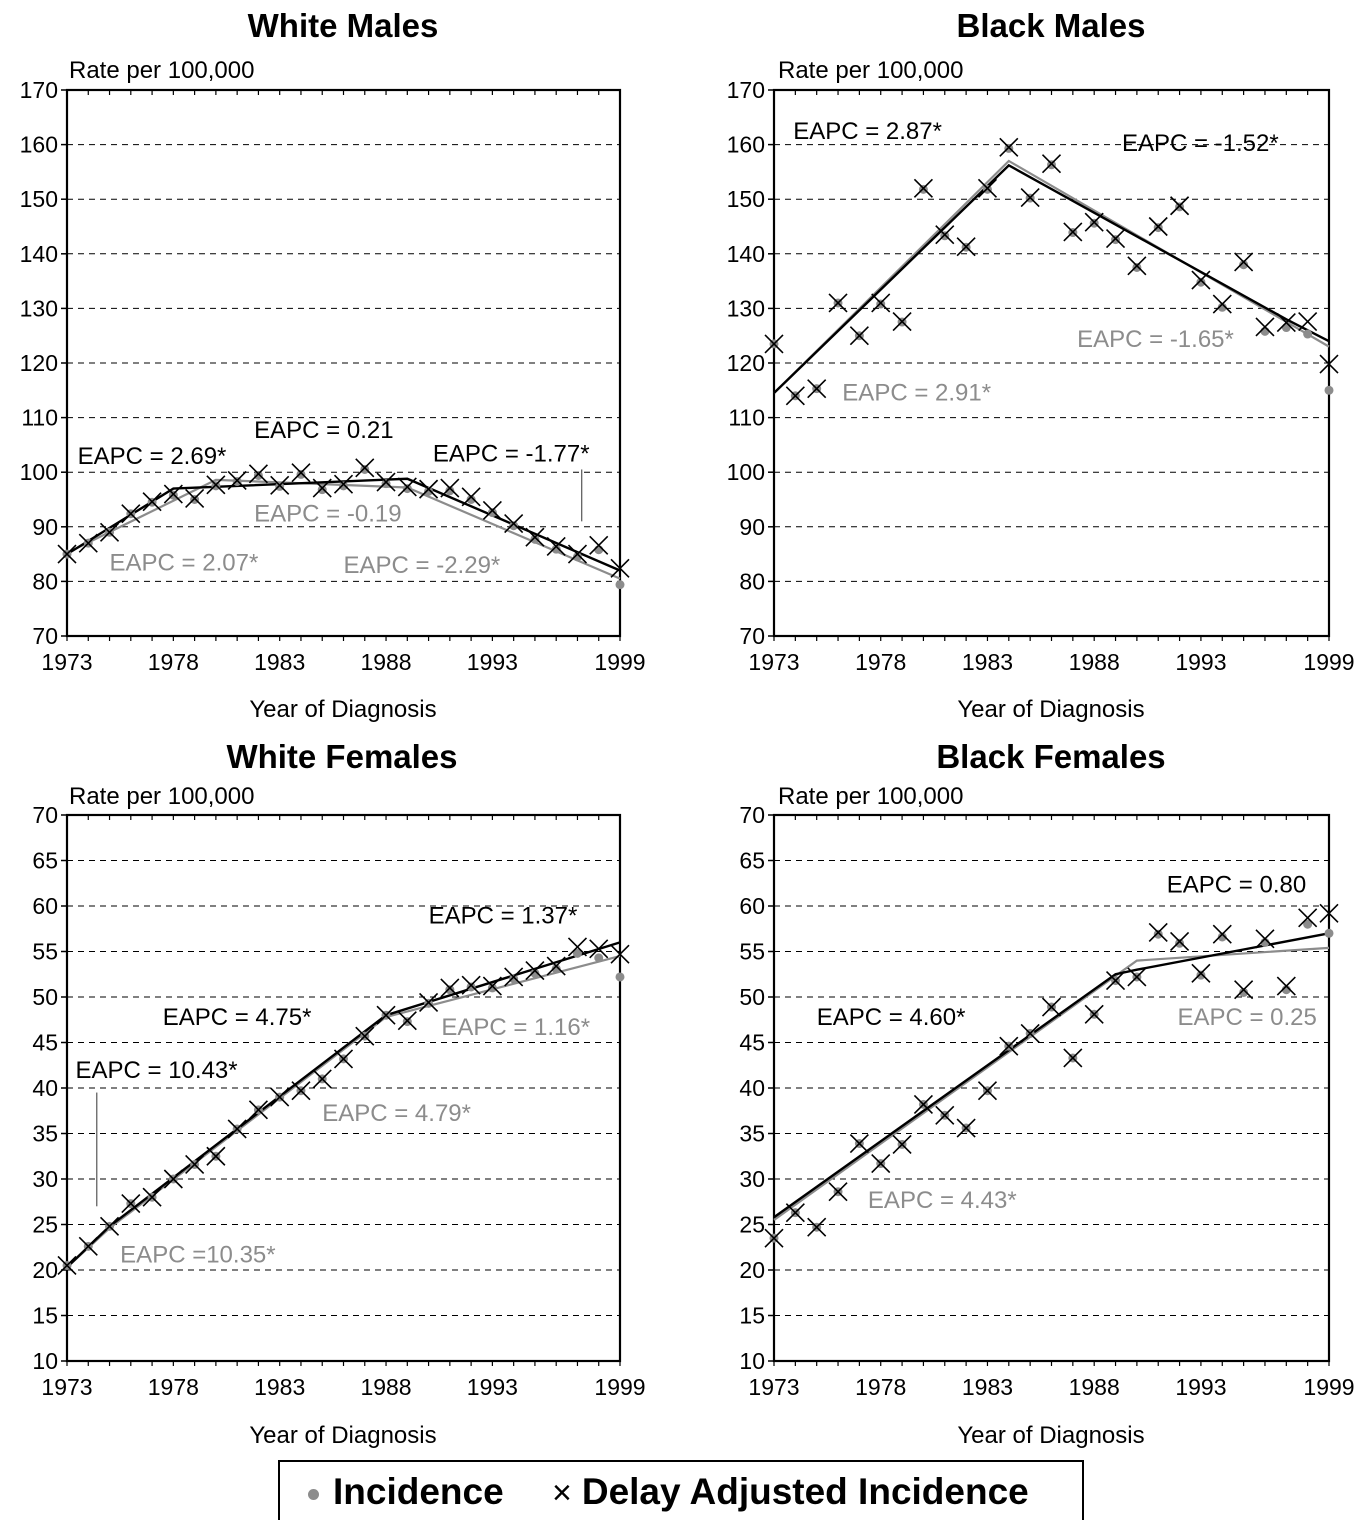 This screenshot has width=1370, height=1520. What do you see at coordinates (1050, 1435) in the screenshot?
I see `x-axis-label: Year of Diagnosis` at bounding box center [1050, 1435].